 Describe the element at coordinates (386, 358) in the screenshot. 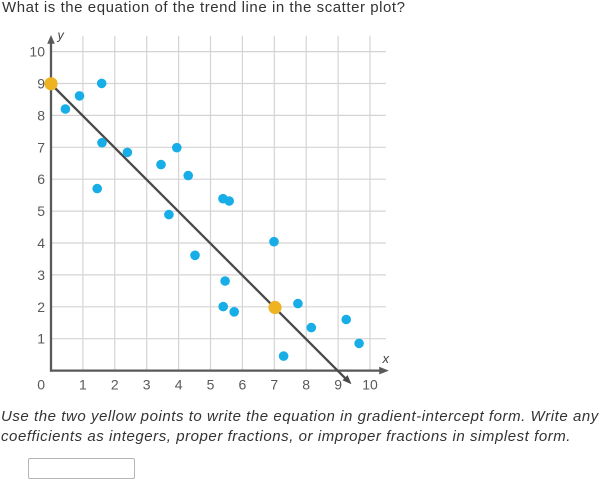

I see `svg-text: x` at that location.